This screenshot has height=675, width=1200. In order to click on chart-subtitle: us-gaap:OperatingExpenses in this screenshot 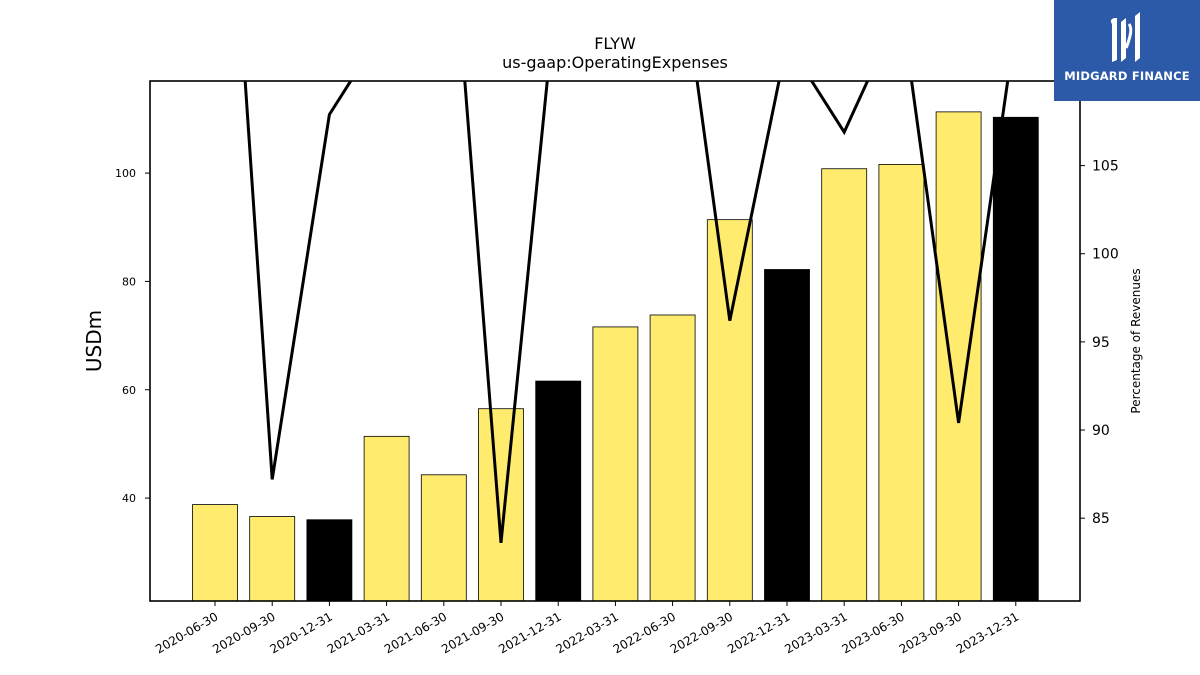, I will do `click(615, 62)`.